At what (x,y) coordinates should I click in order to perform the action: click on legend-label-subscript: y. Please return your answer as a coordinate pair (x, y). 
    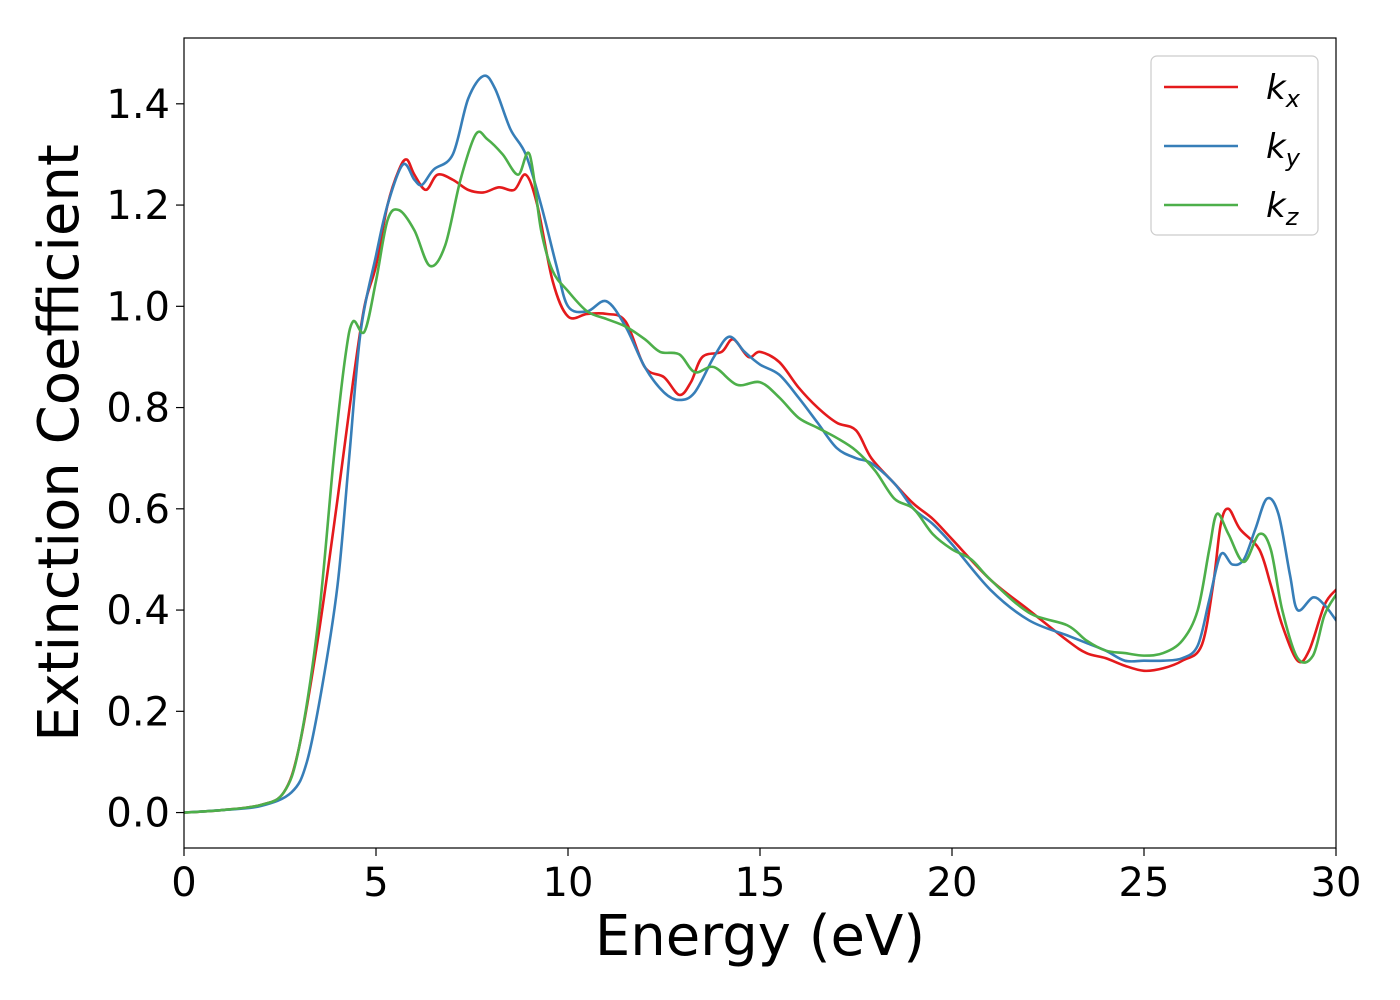
    Looking at the image, I should click on (1293, 158).